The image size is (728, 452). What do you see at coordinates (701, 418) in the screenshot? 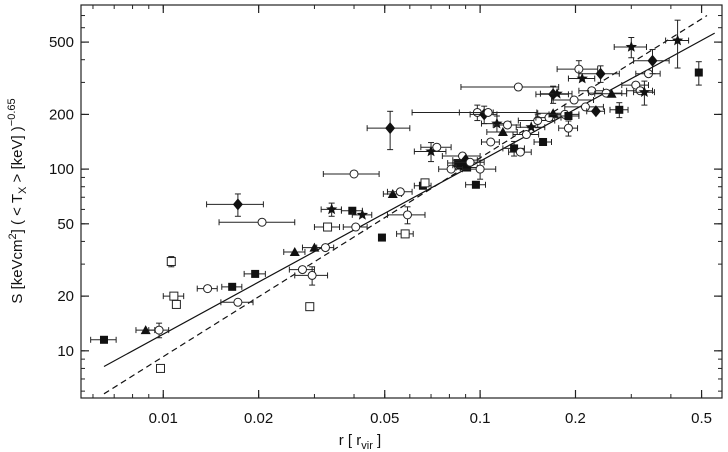
I see `x-tick-label: 0.5` at bounding box center [701, 418].